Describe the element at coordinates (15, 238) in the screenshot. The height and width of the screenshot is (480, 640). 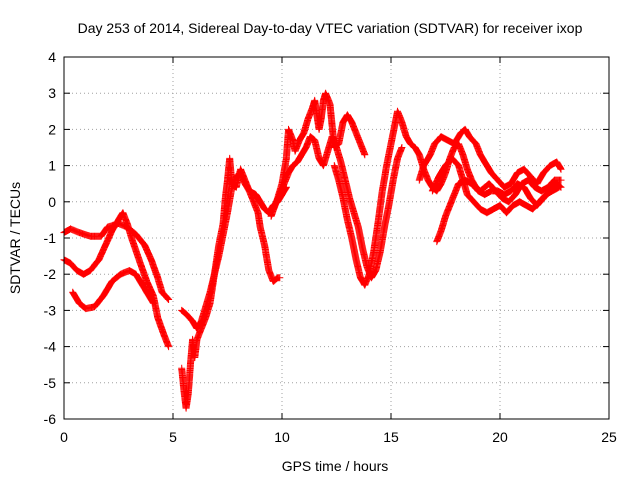
I see `y-axis-label: SDTVAR / TECUs` at that location.